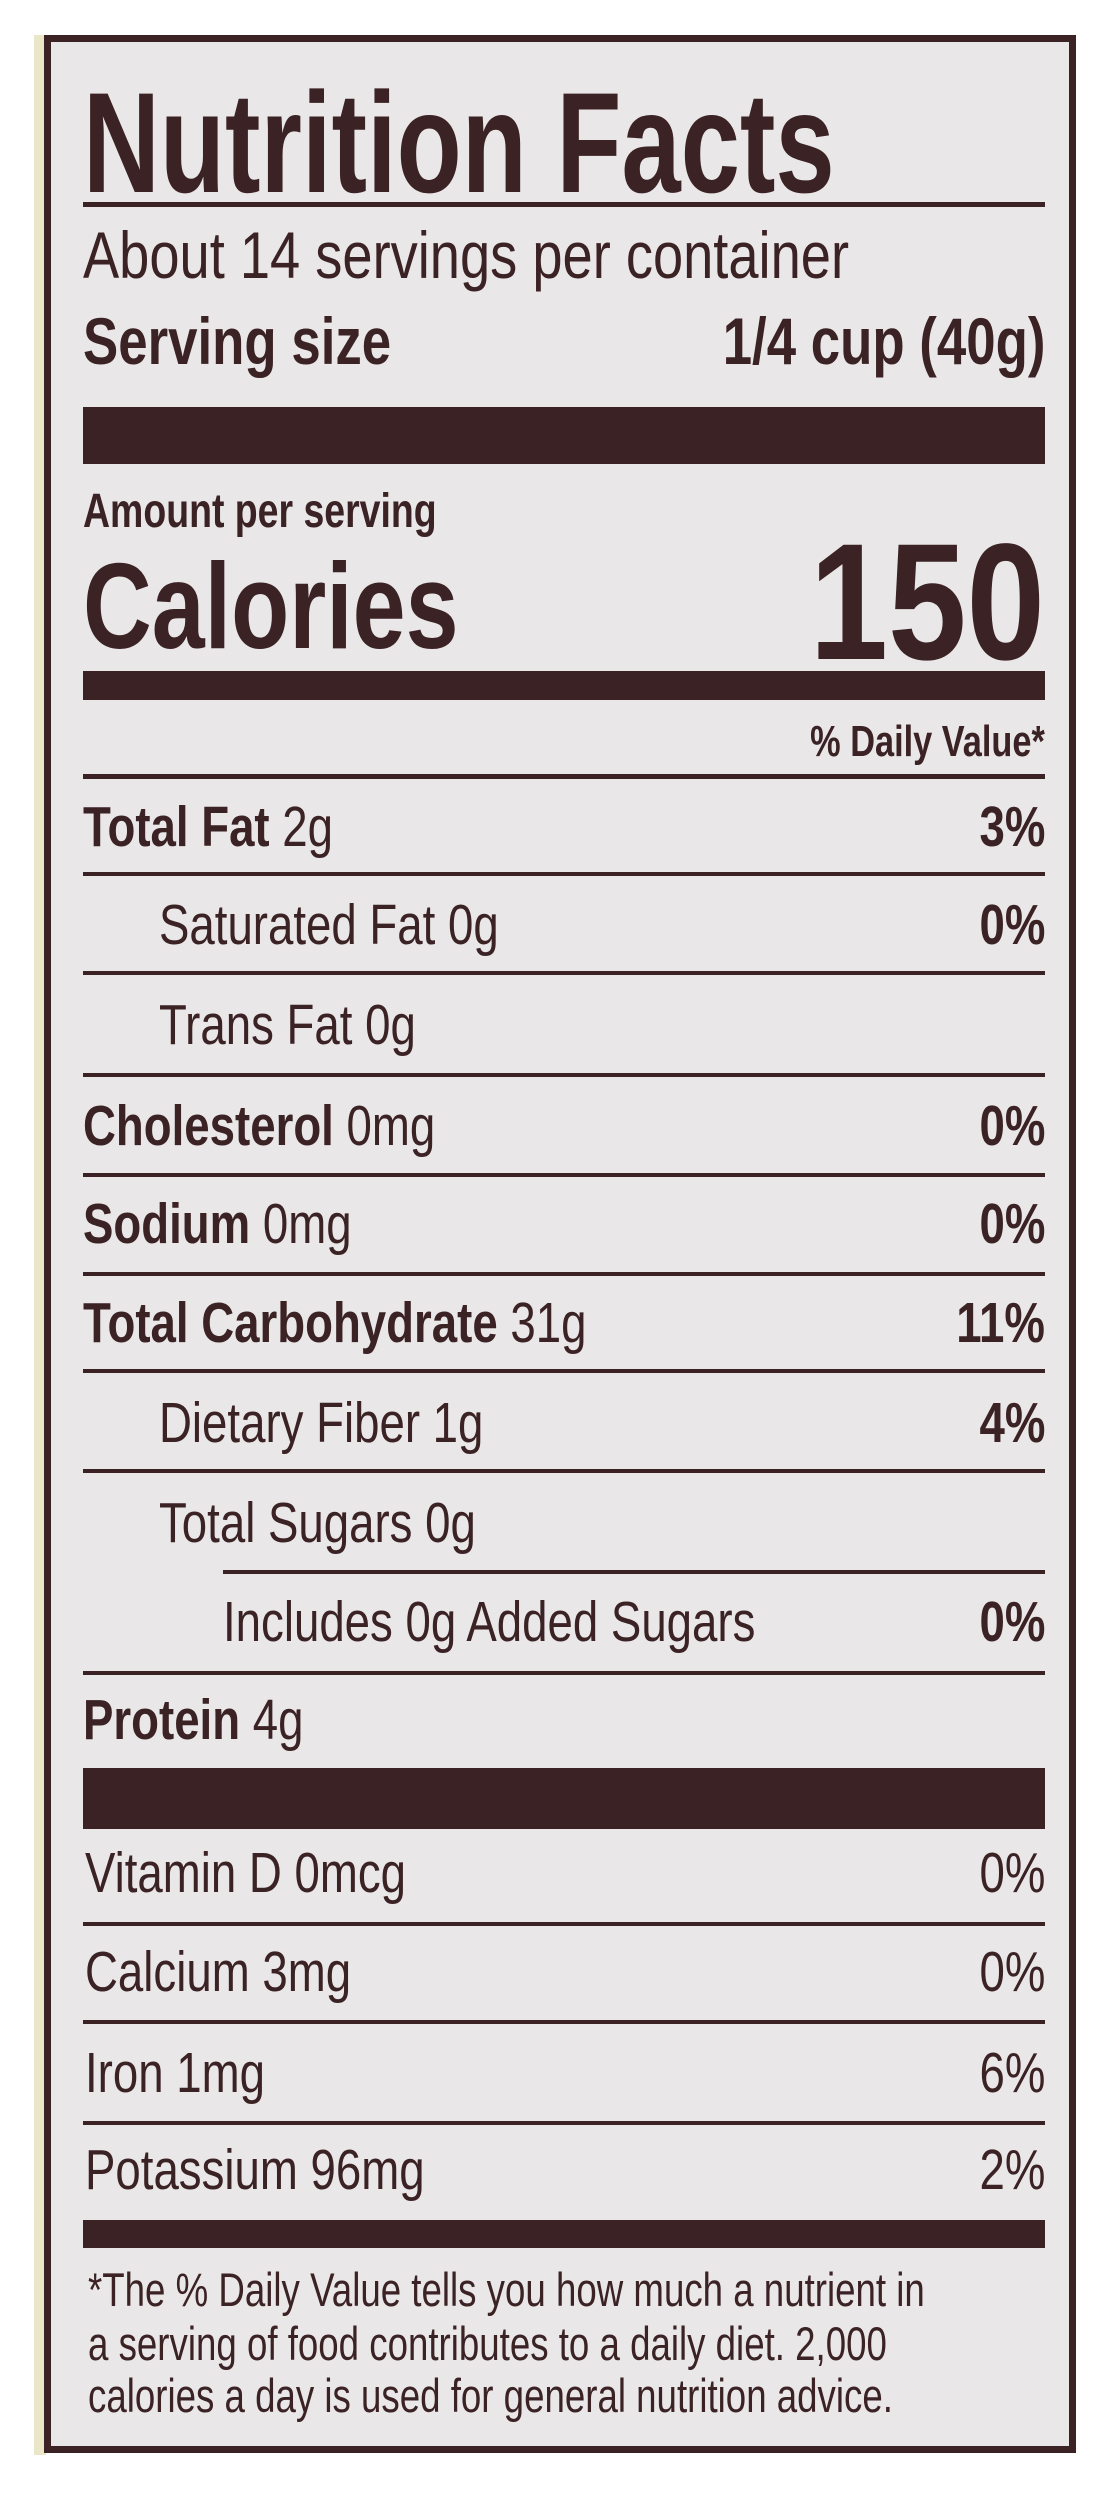 Image resolution: width=1113 pixels, height=2500 pixels. Describe the element at coordinates (927, 741) in the screenshot. I see `daily-value-header: % Daily Value*` at that location.